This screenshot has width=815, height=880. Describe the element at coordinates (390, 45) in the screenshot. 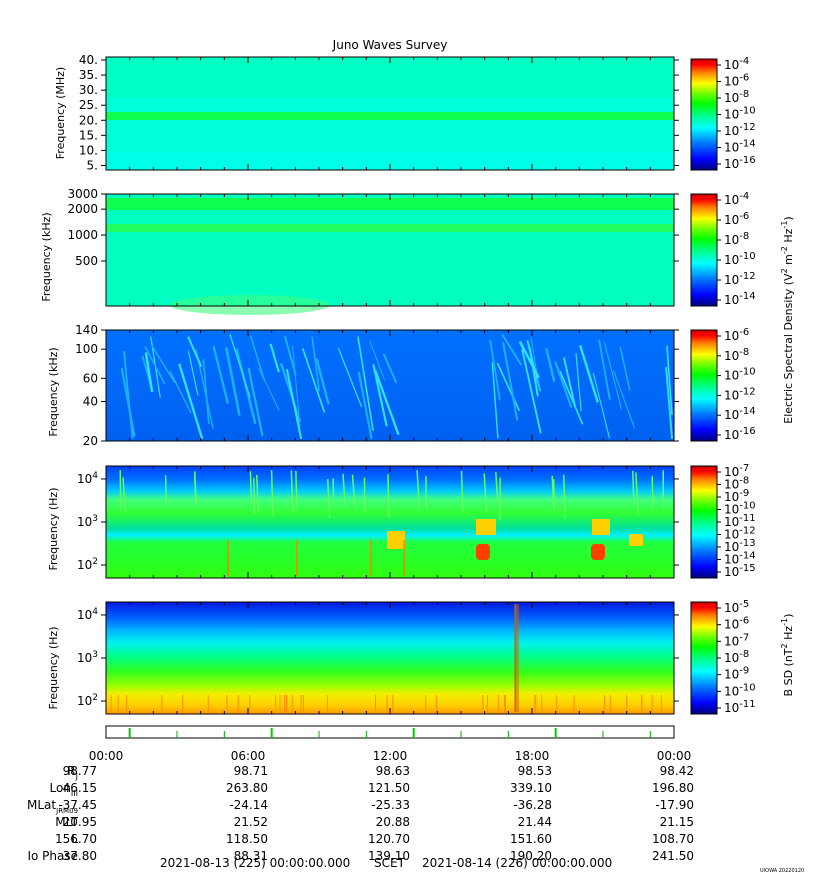

I see `chart-title: Juno Waves Survey` at that location.